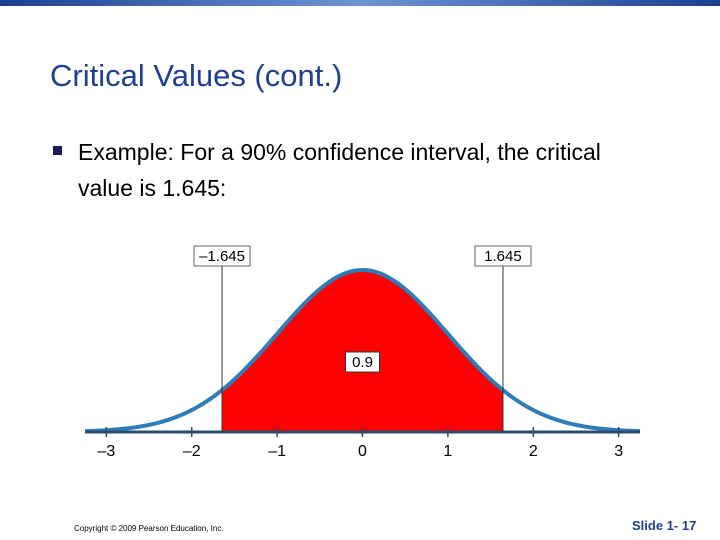 The height and width of the screenshot is (540, 720). I want to click on area-label-box, so click(362, 362).